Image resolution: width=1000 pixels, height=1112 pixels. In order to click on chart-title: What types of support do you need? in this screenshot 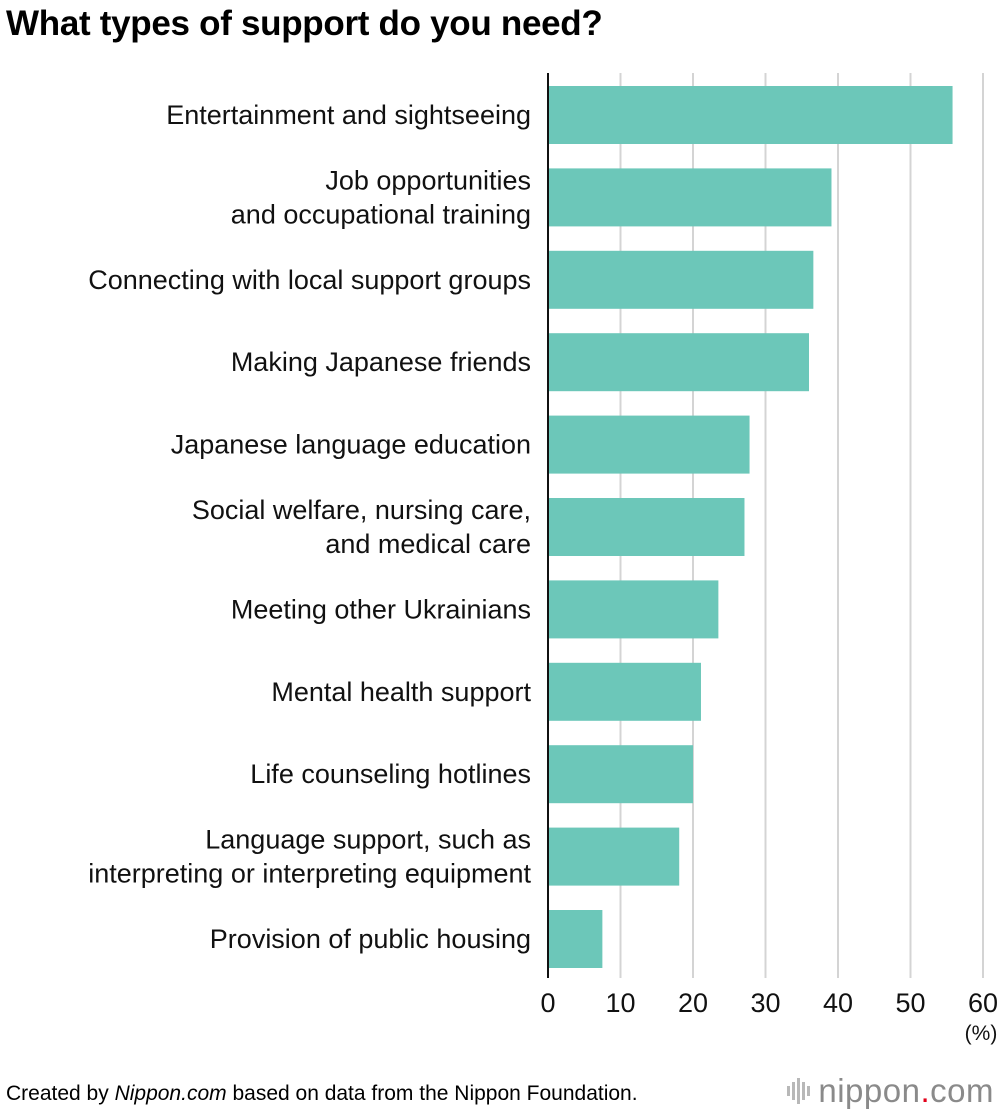, I will do `click(304, 23)`.